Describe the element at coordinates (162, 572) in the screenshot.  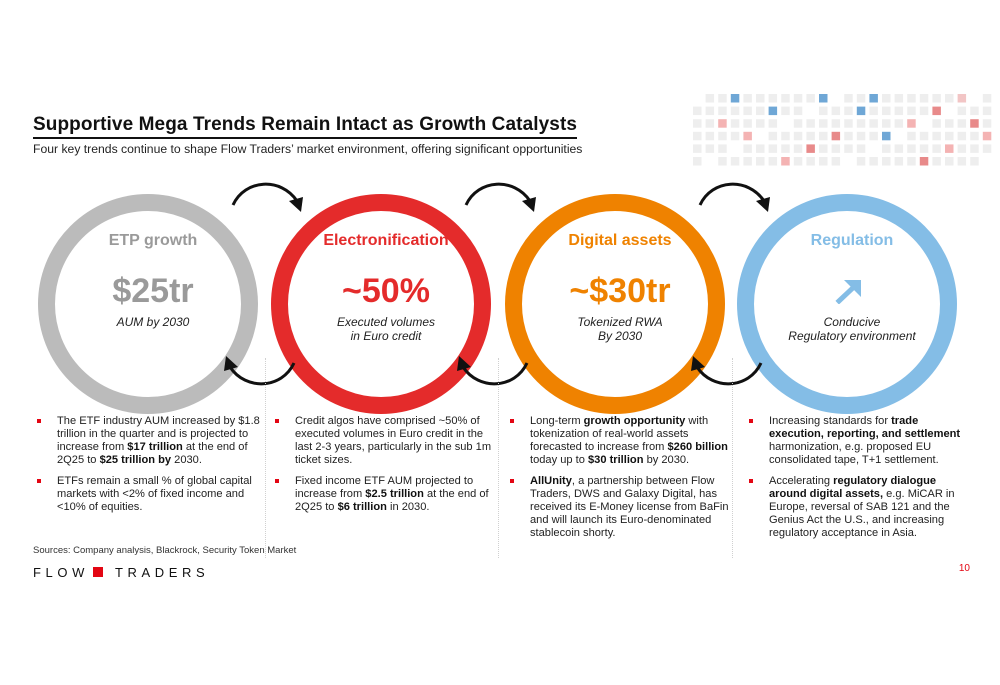
I see `logo-text-right: TRADERS` at that location.